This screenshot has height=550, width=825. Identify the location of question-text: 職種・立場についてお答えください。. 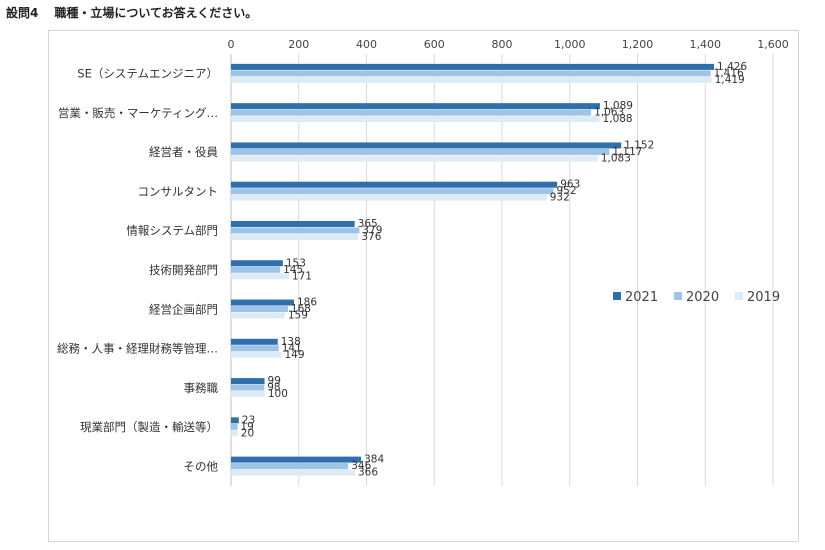
(156, 13).